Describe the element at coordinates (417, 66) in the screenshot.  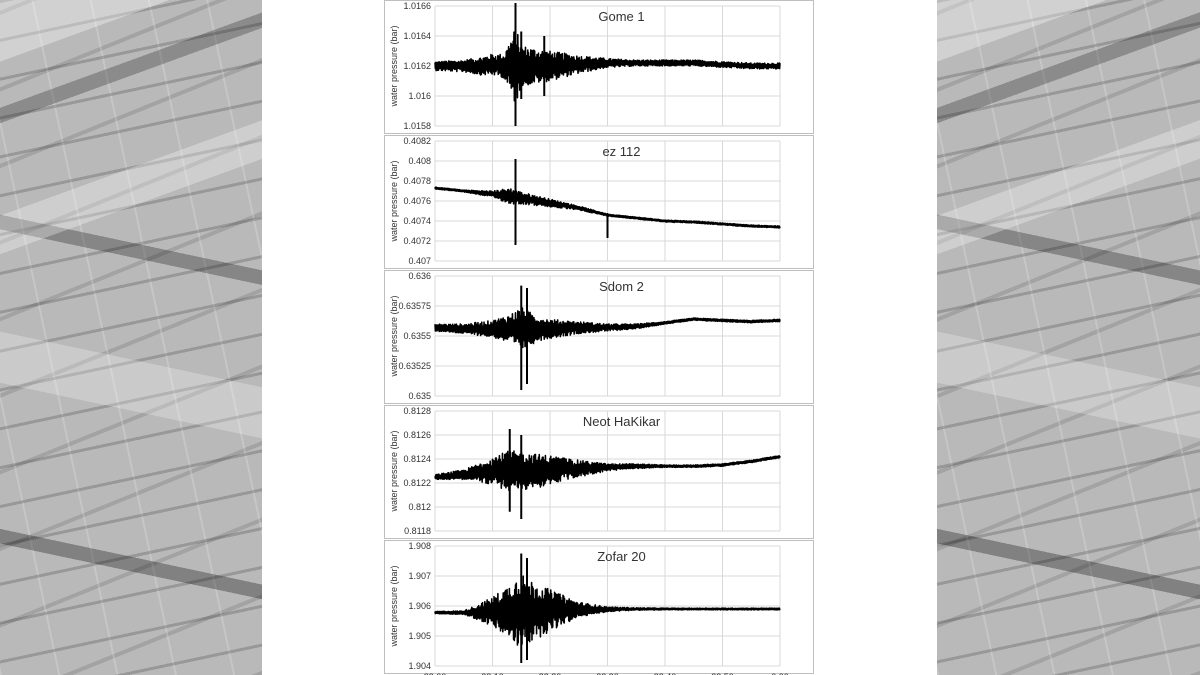
I see `y-tick-label: 1.0162` at that location.